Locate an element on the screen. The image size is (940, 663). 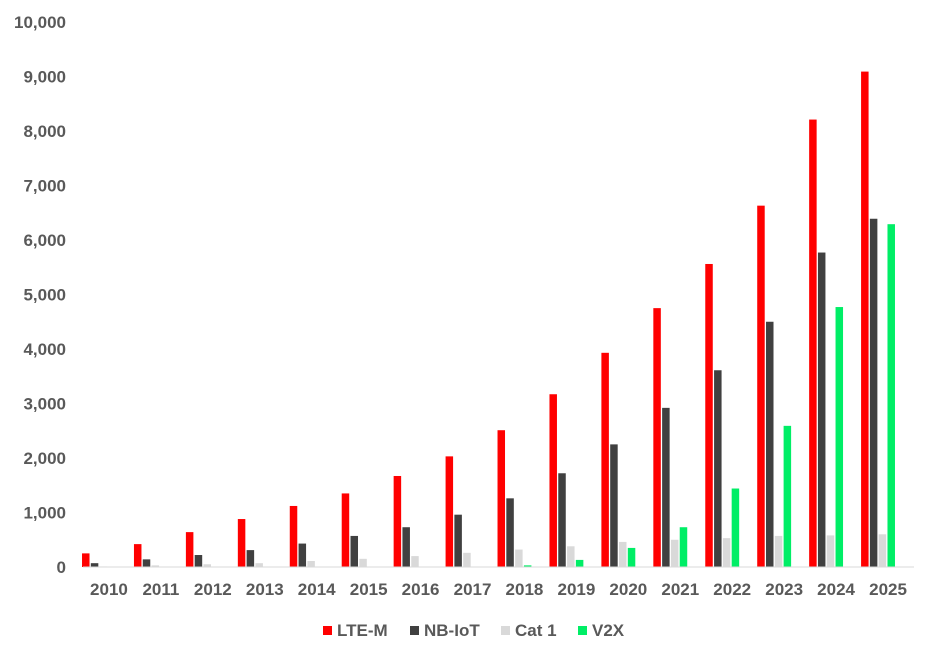
x-tick-label: 2010 is located at coordinates (109, 589).